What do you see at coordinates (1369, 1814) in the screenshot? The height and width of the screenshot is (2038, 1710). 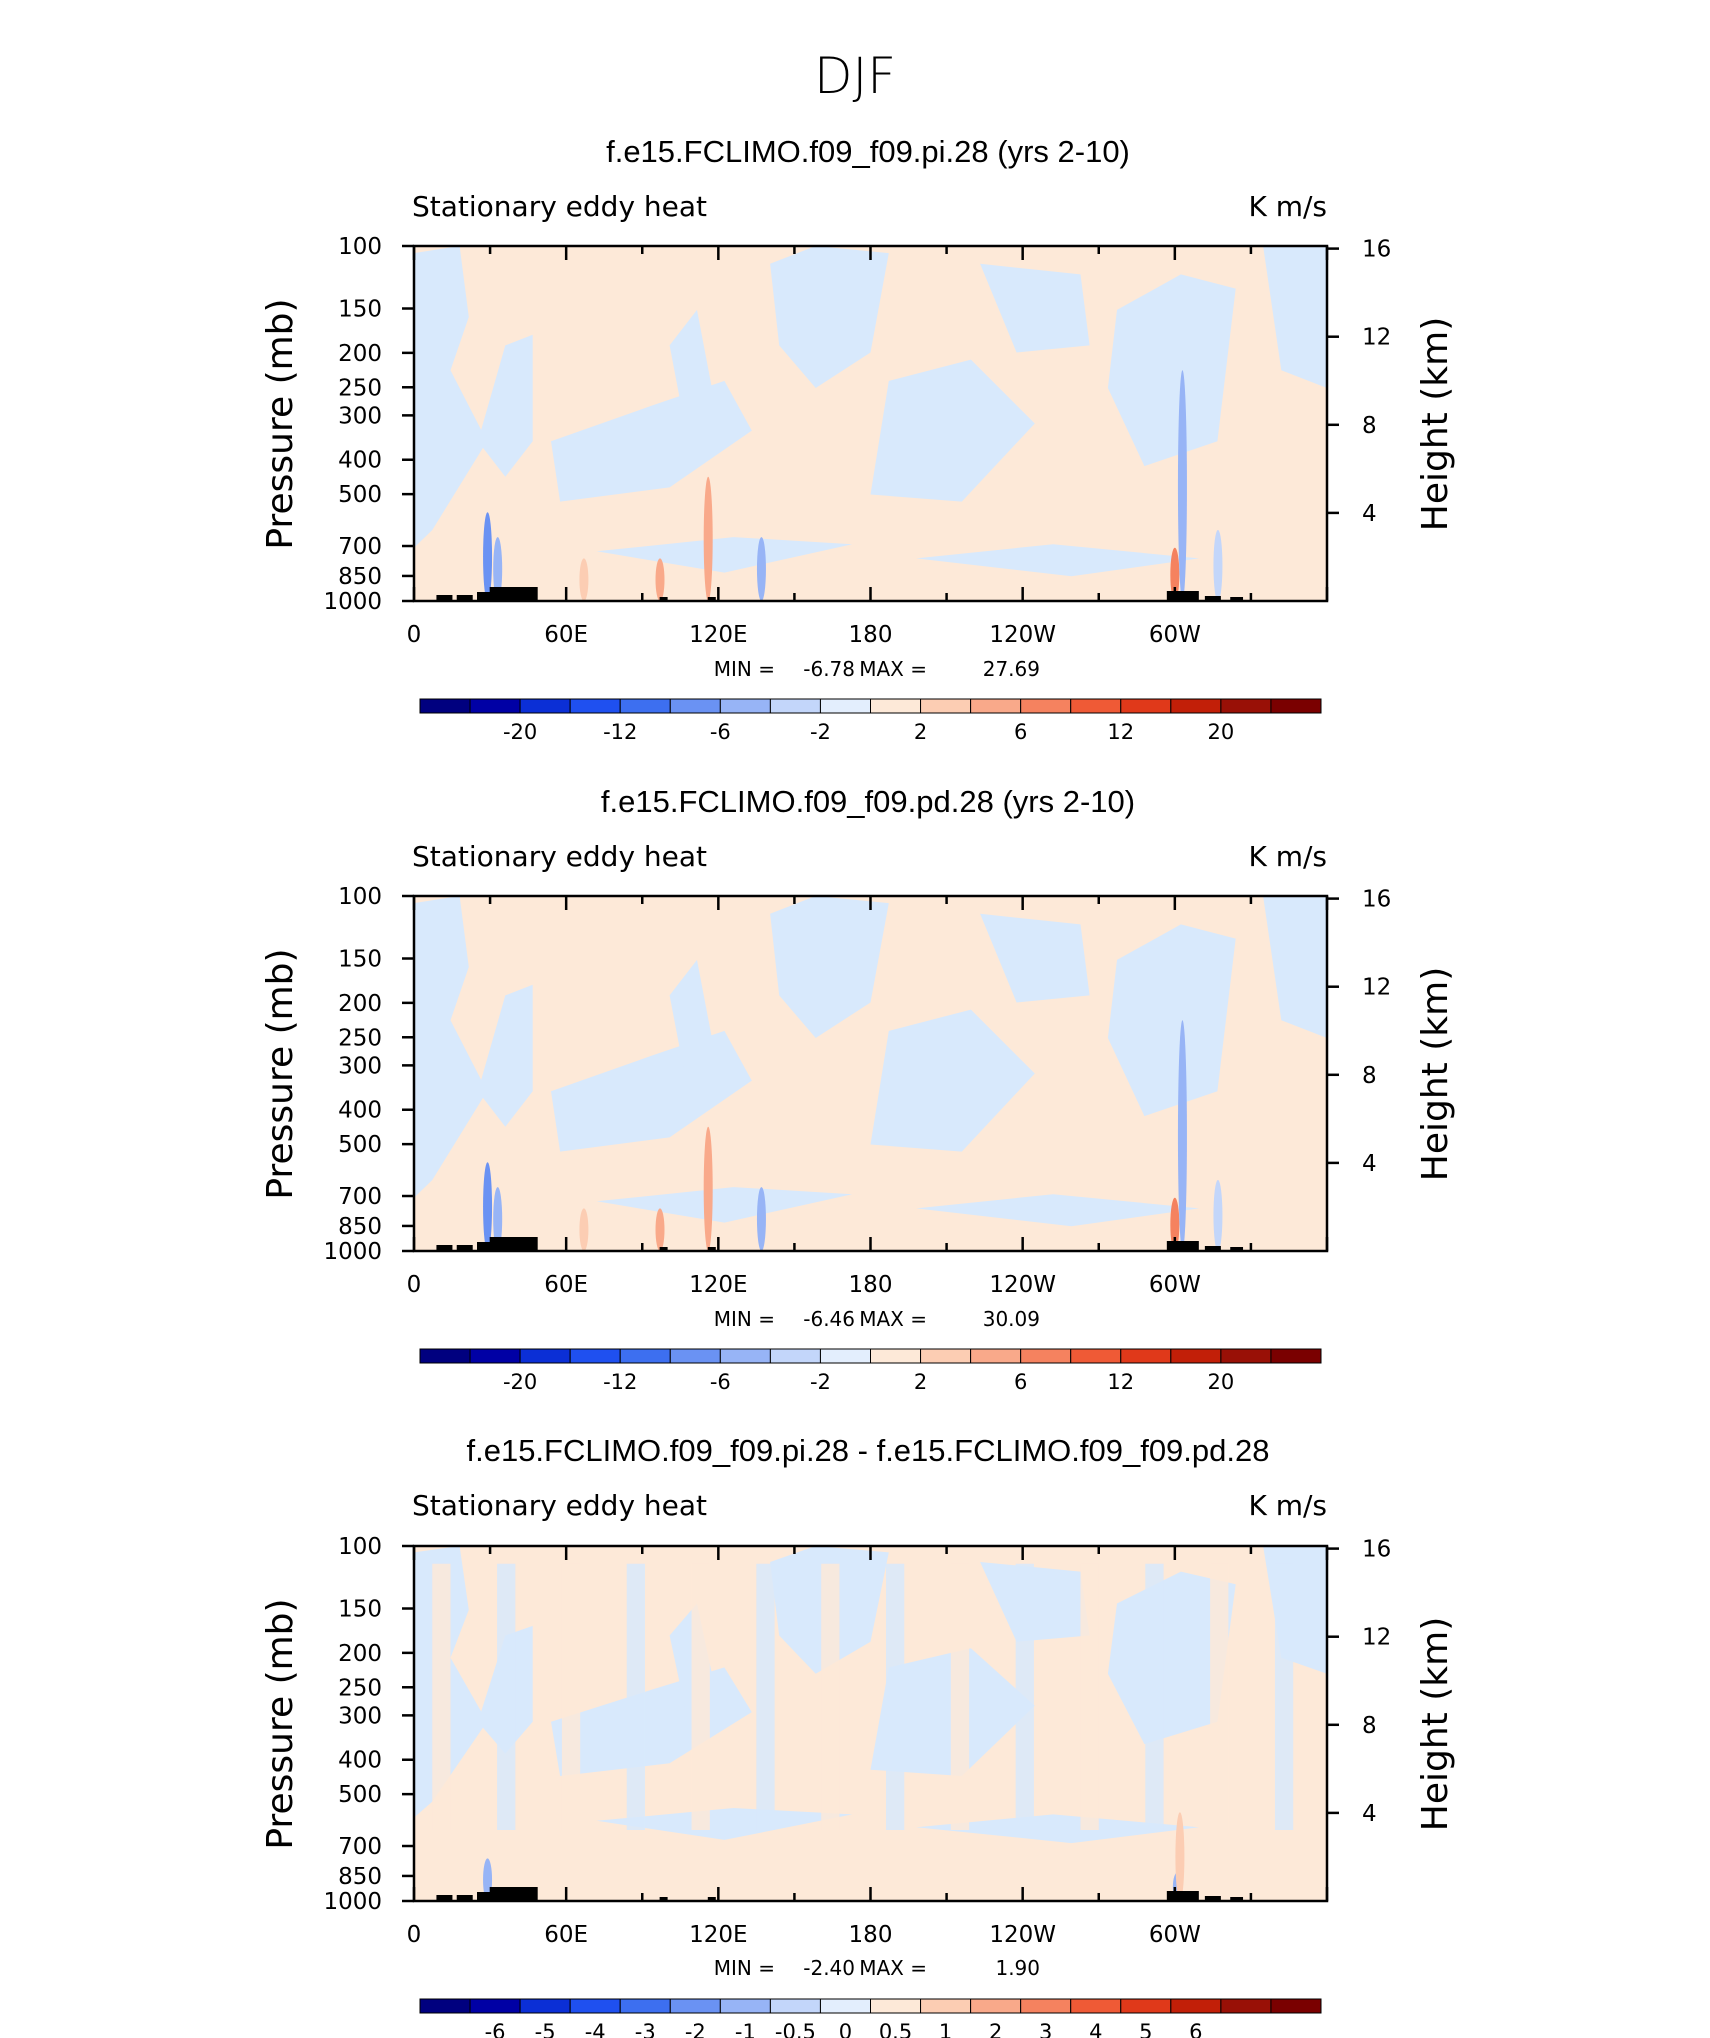 I see `y-right-tick-label: 4` at bounding box center [1369, 1814].